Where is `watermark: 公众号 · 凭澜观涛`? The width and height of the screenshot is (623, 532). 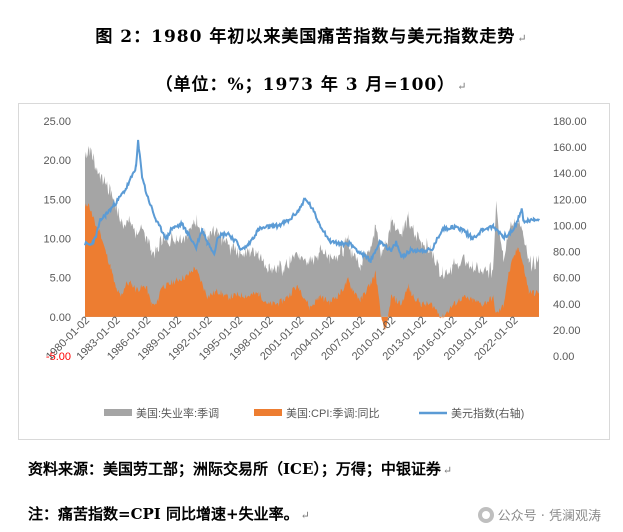
watermark: 公众号 · 凭澜观涛 is located at coordinates (539, 514).